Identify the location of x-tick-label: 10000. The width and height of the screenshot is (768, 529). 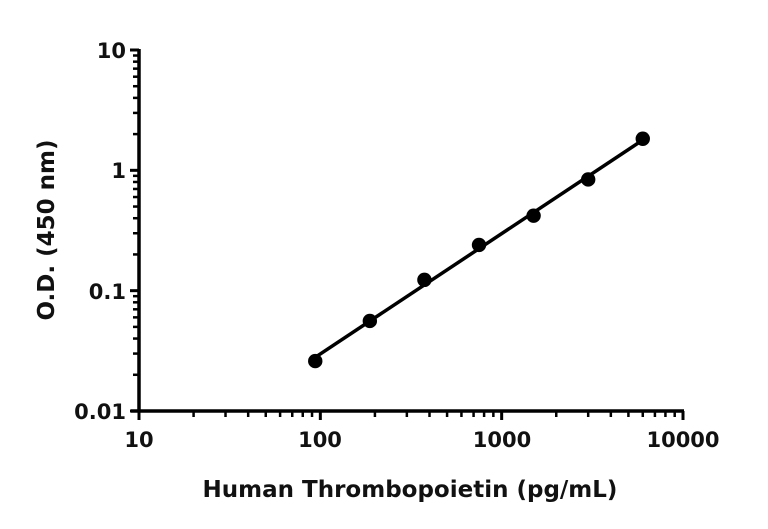
(682, 440).